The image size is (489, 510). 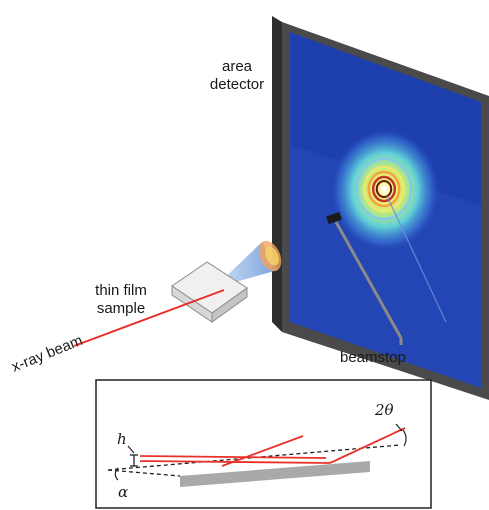 I want to click on inset-substrate, so click(x=275, y=474).